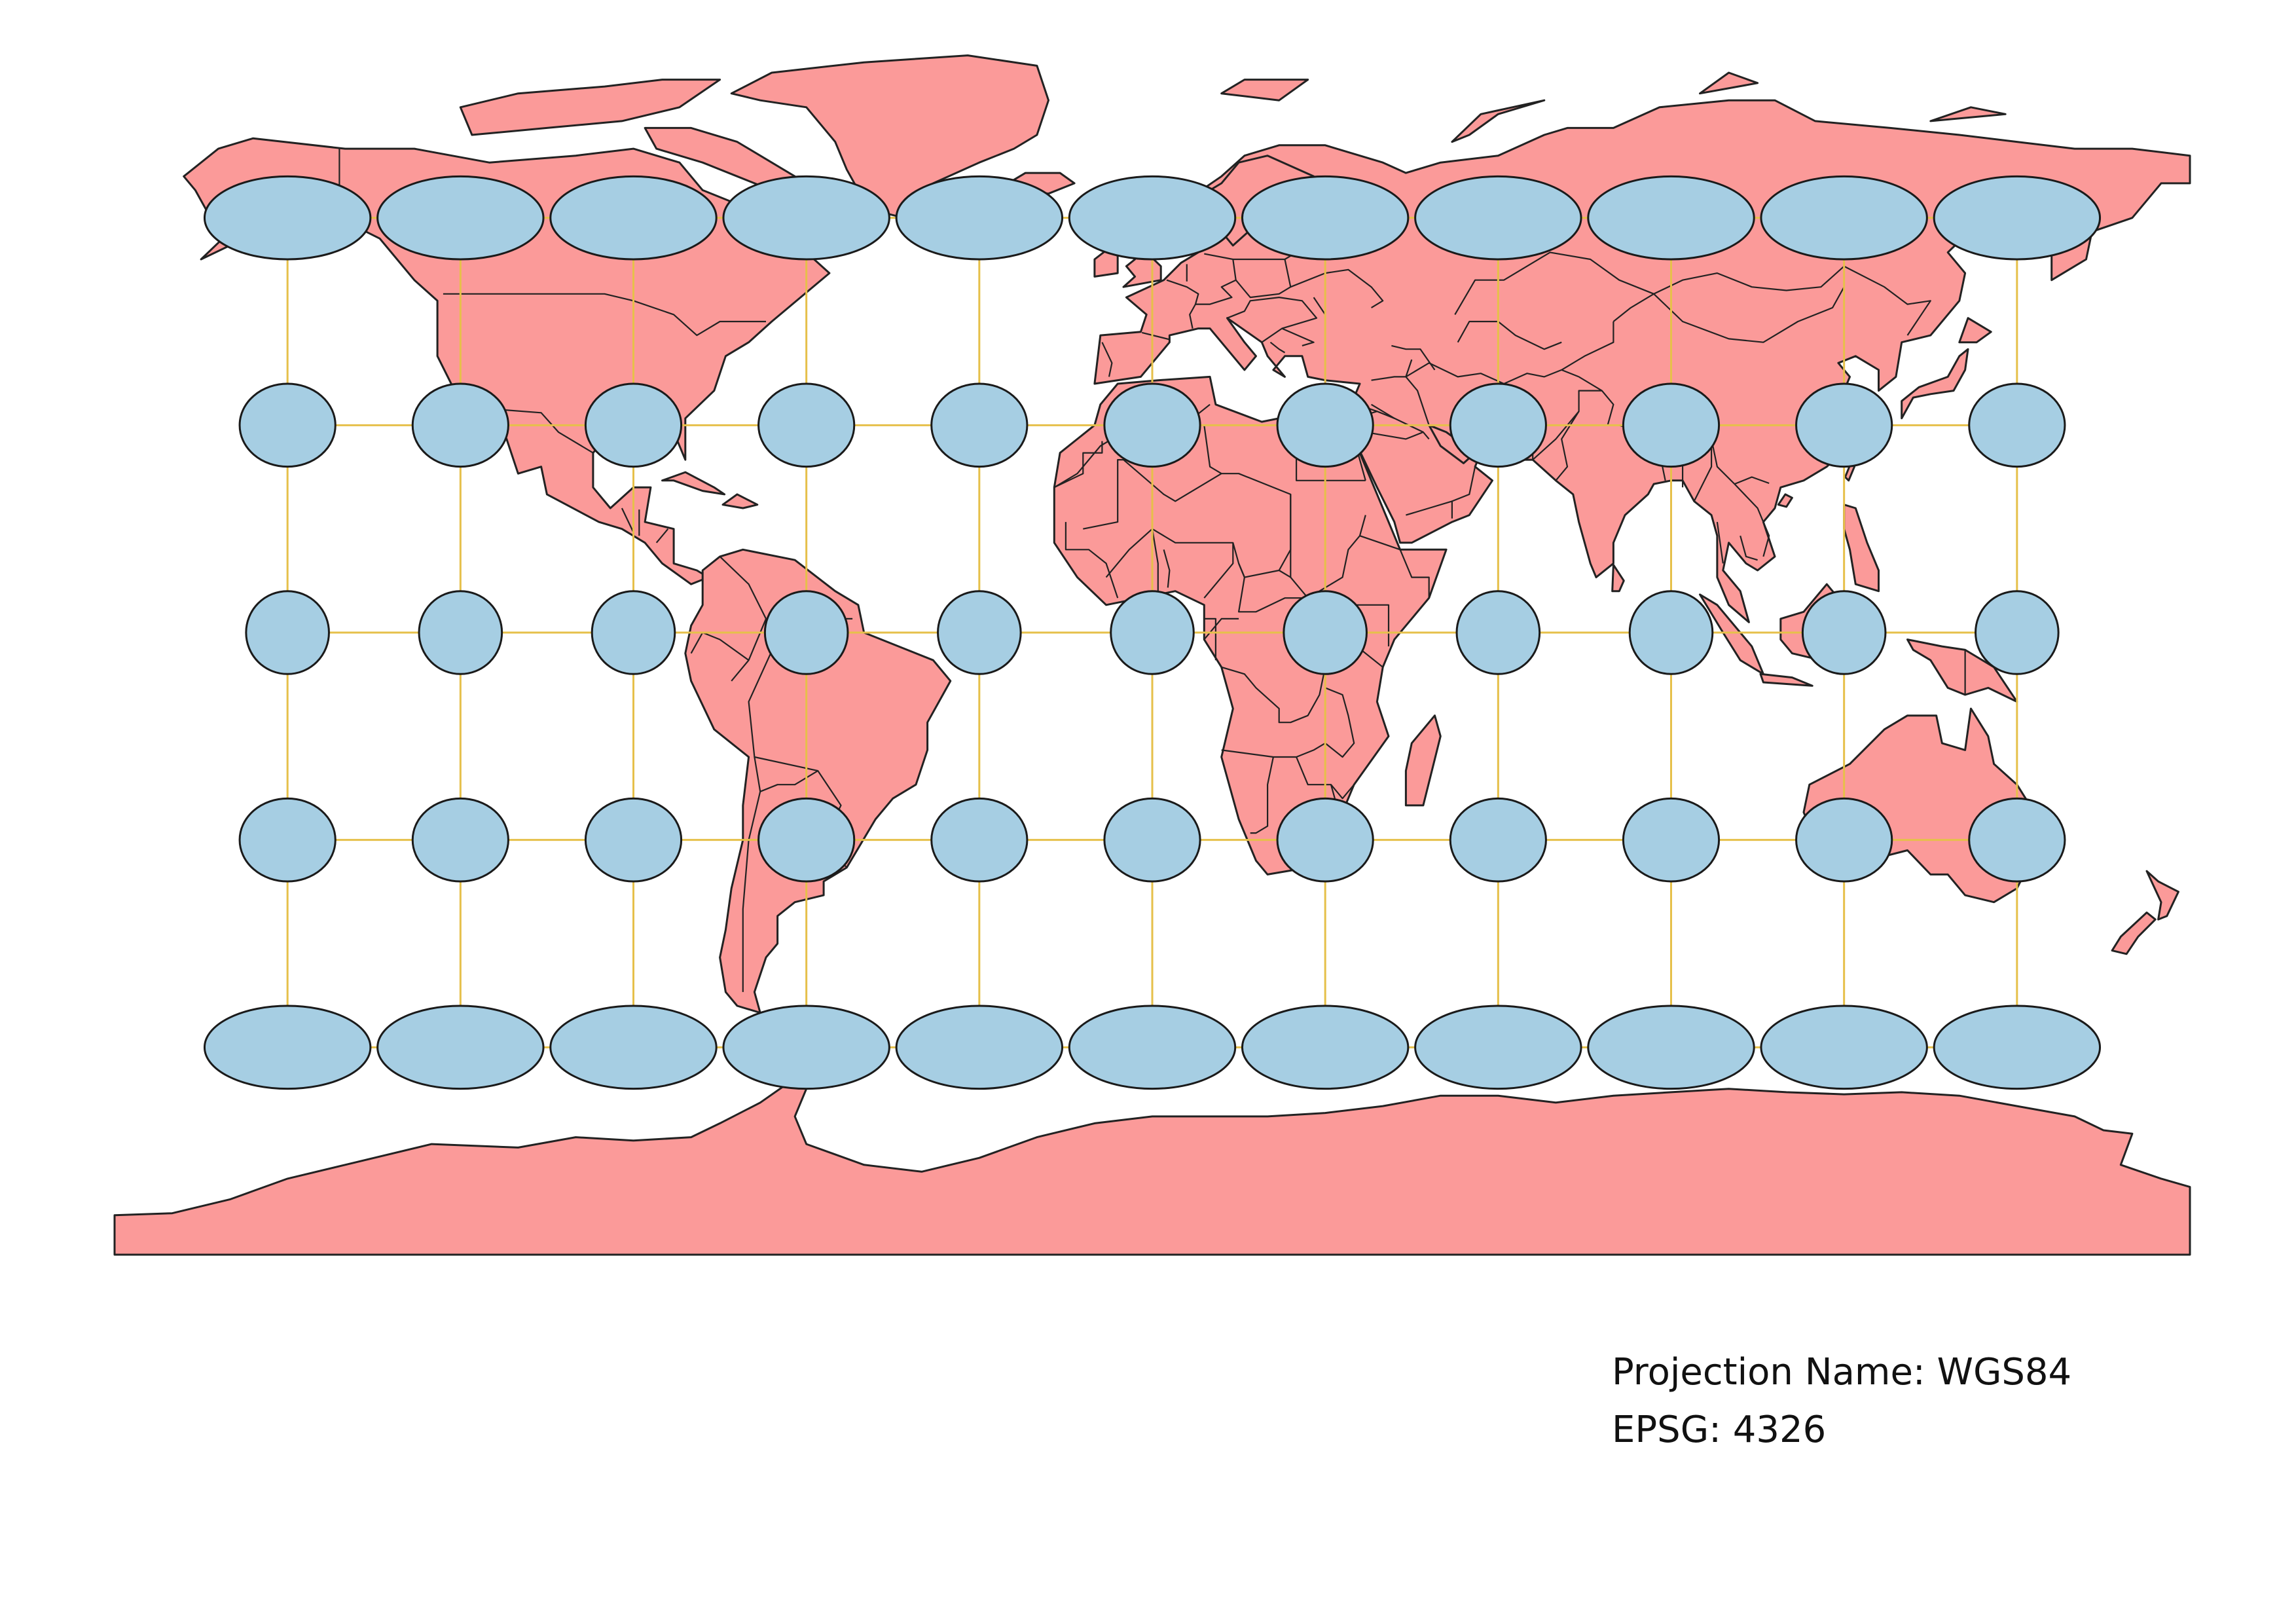  Describe the element at coordinates (1841, 1430) in the screenshot. I see `epsg-line: EPSG: 4326` at that location.